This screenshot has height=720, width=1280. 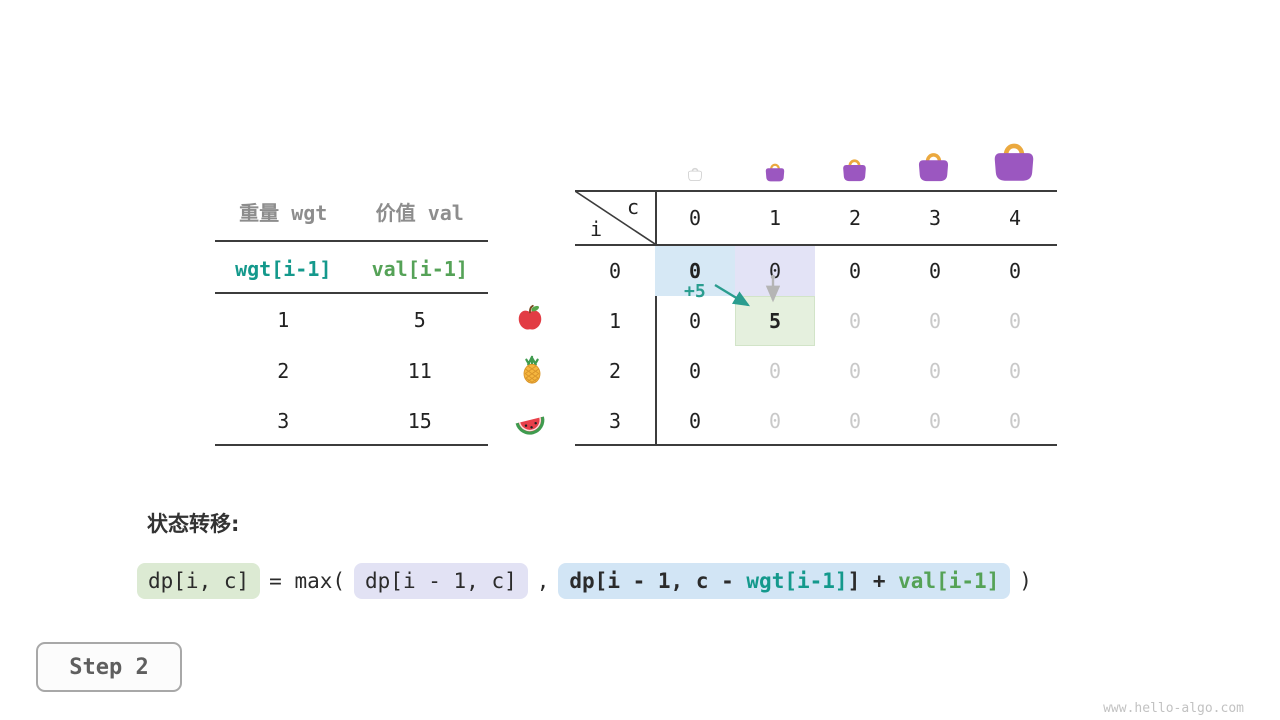 What do you see at coordinates (307, 581) in the screenshot?
I see `equals-max-text: = max(` at bounding box center [307, 581].